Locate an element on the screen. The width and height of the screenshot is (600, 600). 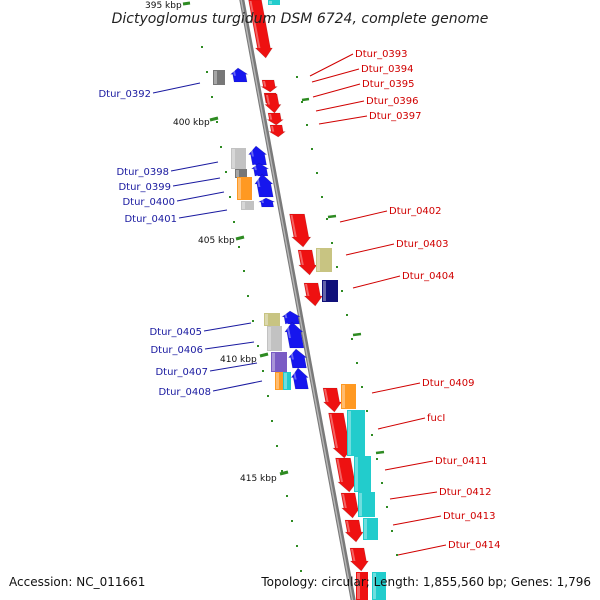
gene-bottom-red-shine is located at coordinates (358, 586).